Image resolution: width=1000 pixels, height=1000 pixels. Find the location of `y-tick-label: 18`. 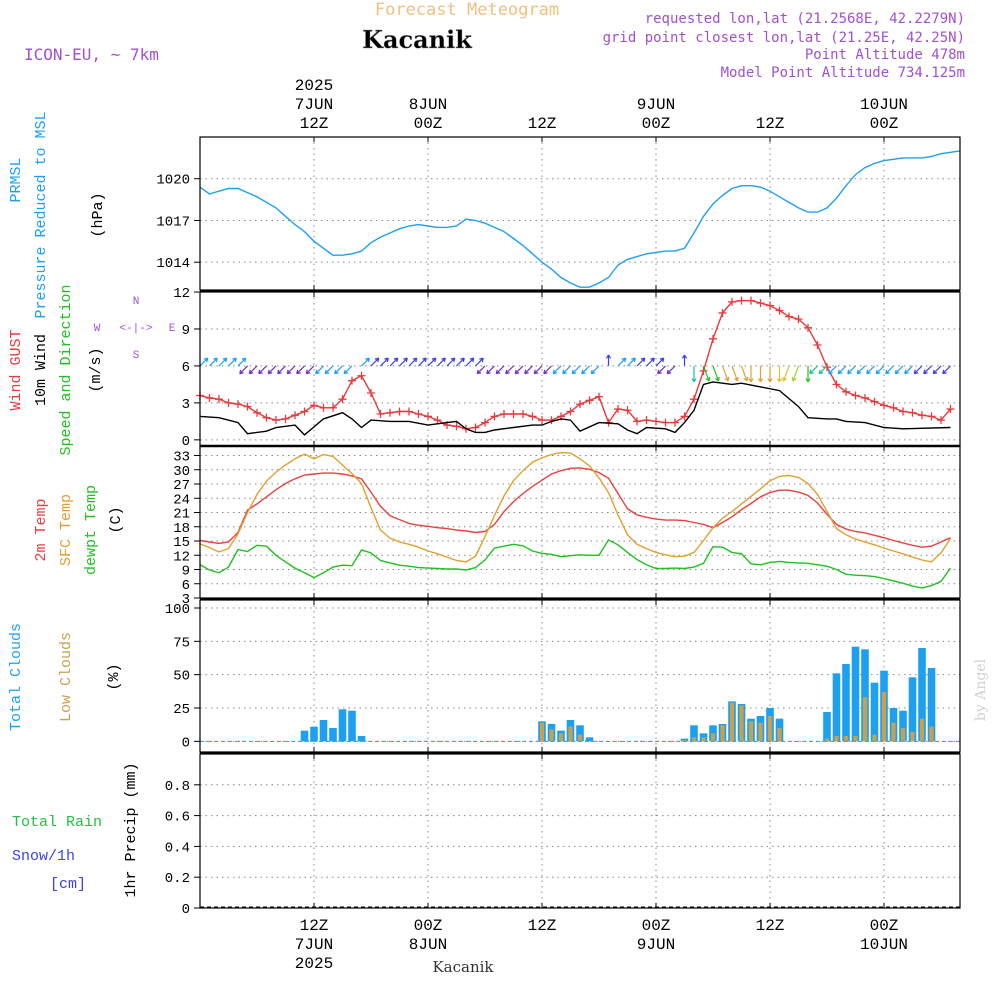

y-tick-label: 18 is located at coordinates (181, 529).